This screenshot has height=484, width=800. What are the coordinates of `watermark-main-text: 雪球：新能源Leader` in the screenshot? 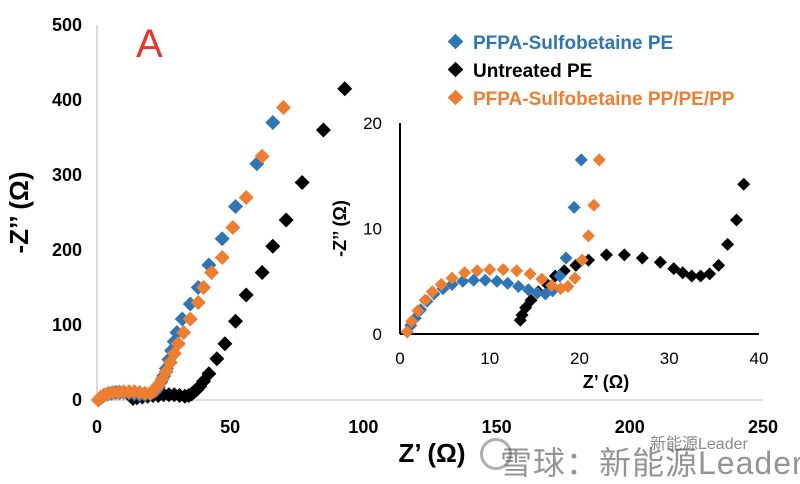 It's located at (650, 463).